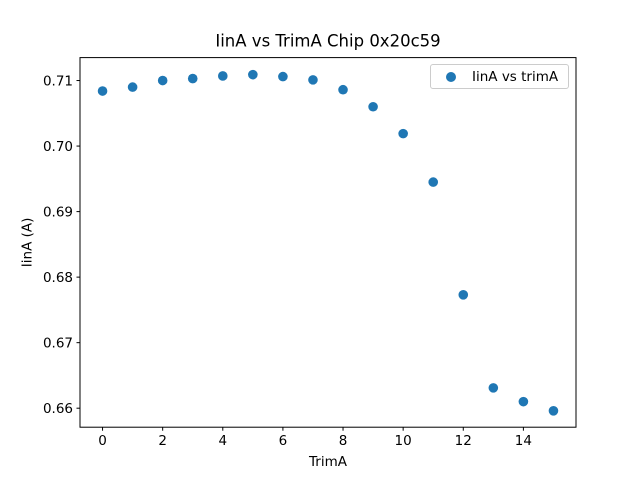 This screenshot has width=640, height=480. Describe the element at coordinates (58, 409) in the screenshot. I see `y-tick-label: 0.66` at that location.